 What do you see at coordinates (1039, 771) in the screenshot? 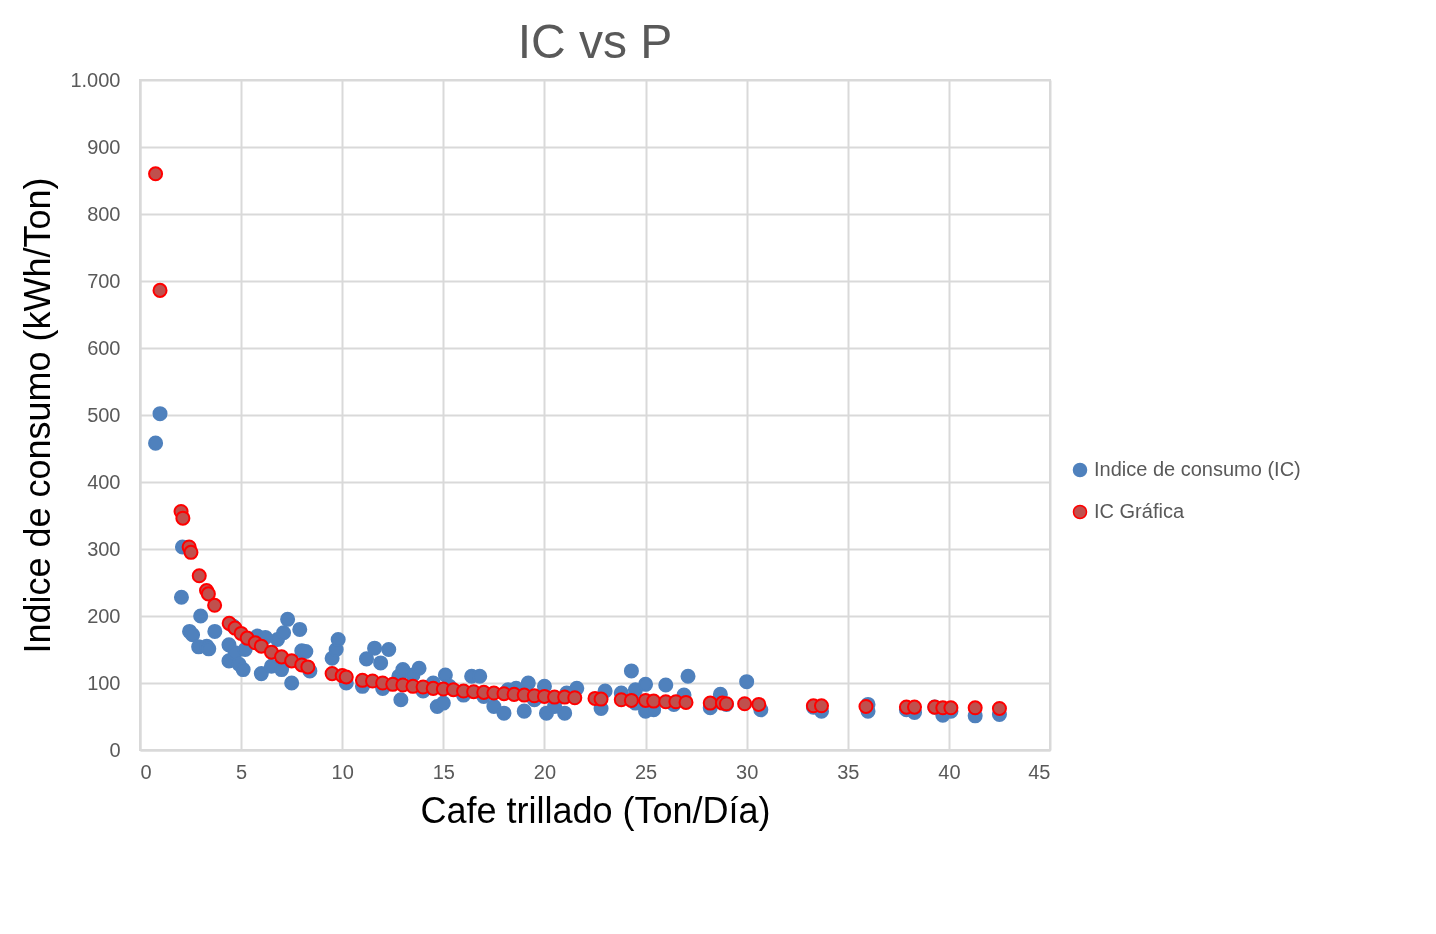
I see `x-tick-label: 45` at bounding box center [1039, 771].